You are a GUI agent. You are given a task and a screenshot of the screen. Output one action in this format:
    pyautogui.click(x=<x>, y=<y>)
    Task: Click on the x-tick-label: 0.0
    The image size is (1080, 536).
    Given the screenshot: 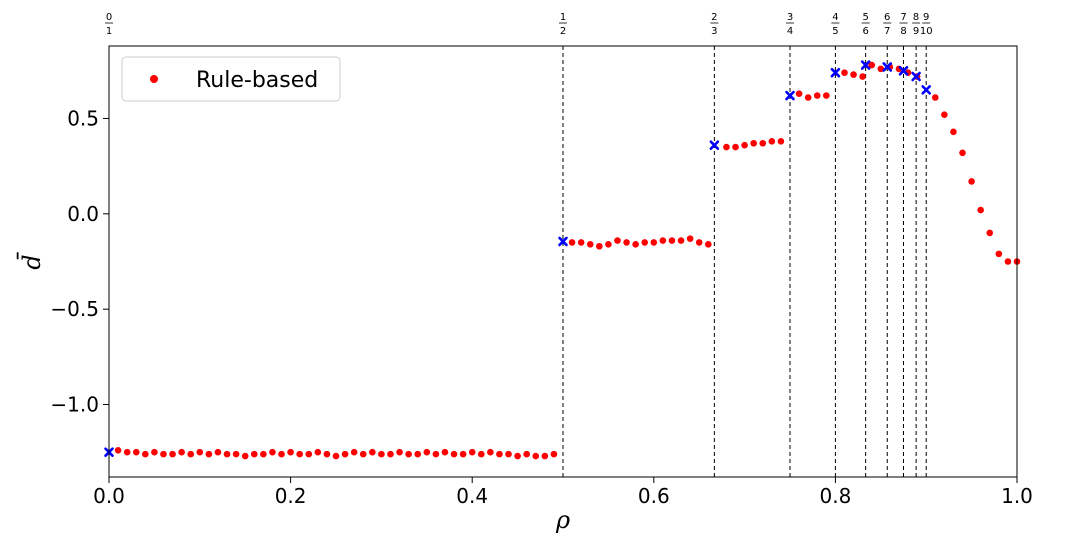 What is the action you would take?
    pyautogui.click(x=109, y=496)
    